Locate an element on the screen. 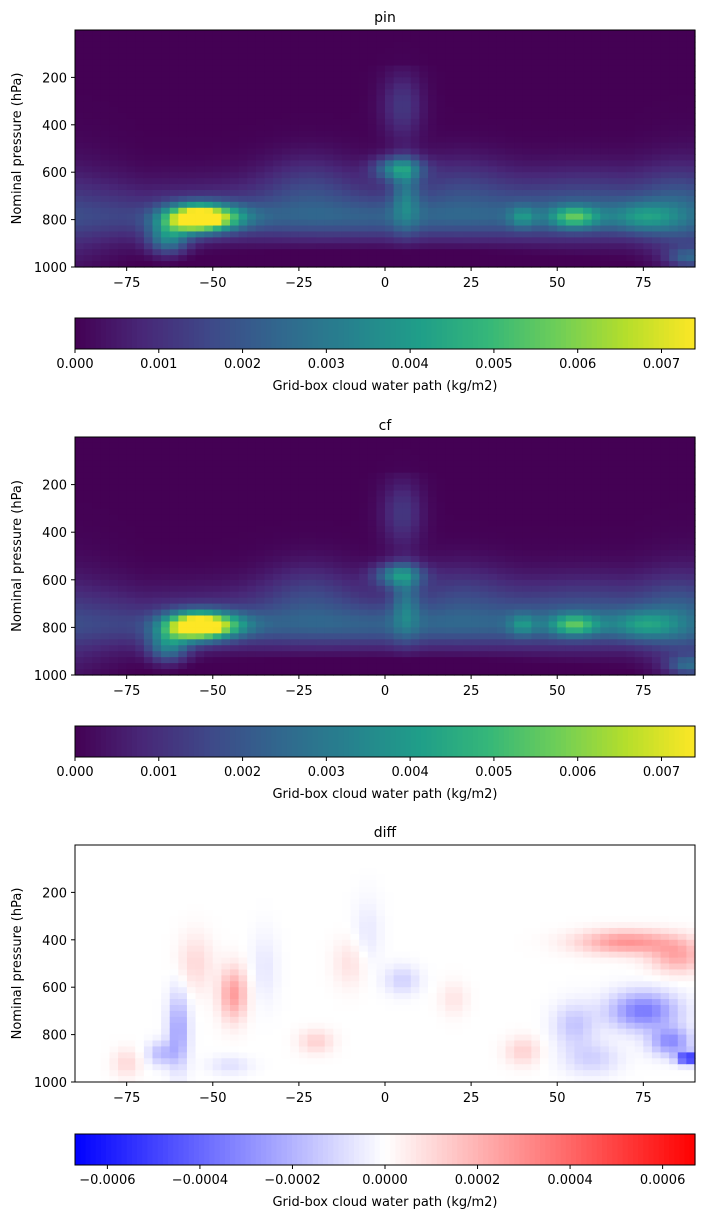 The image size is (704, 1218). colorbar-segment is located at coordinates (98, 333).